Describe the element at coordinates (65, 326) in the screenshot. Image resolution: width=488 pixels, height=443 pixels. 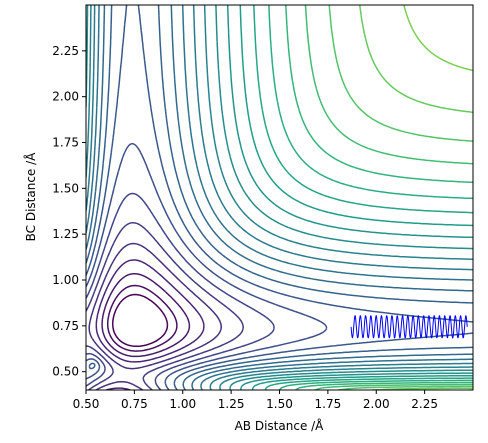
I see `y-tick-label: 0.75` at that location.